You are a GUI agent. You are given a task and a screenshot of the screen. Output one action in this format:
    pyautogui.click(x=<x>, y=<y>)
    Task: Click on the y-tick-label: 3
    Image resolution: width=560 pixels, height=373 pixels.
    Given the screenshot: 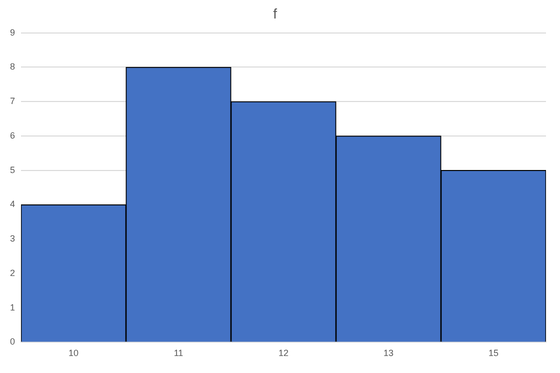 What is the action you would take?
    pyautogui.click(x=13, y=239)
    